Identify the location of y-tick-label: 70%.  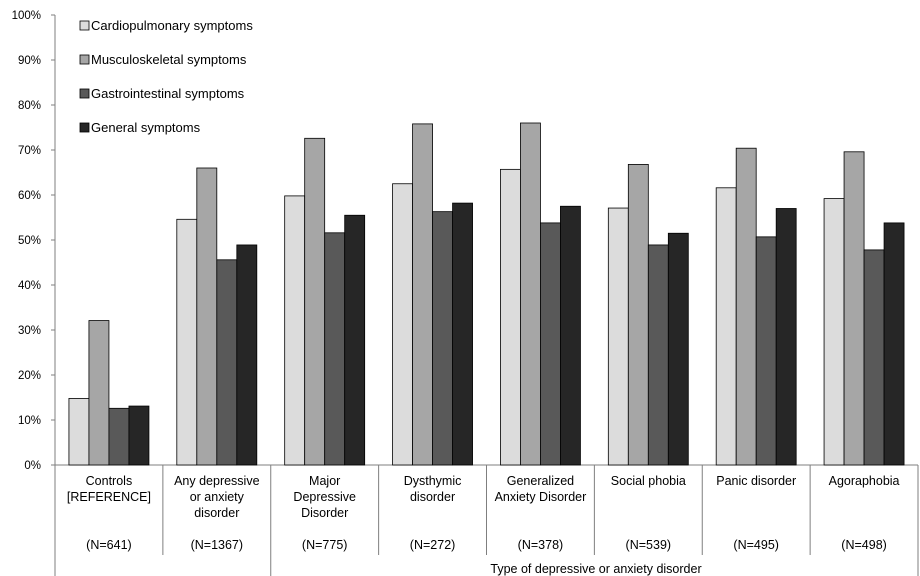
(29, 151).